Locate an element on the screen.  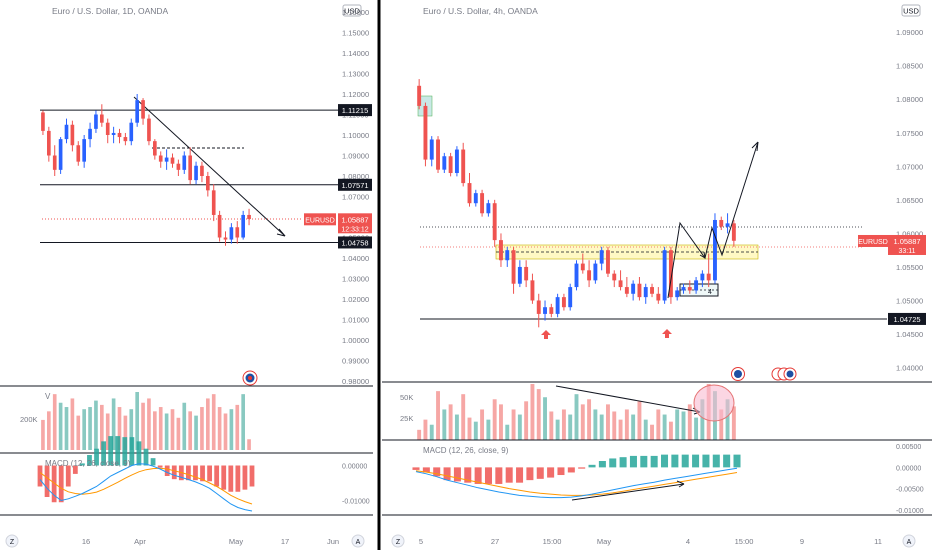
left-axis-button-z is located at coordinates (12, 541).